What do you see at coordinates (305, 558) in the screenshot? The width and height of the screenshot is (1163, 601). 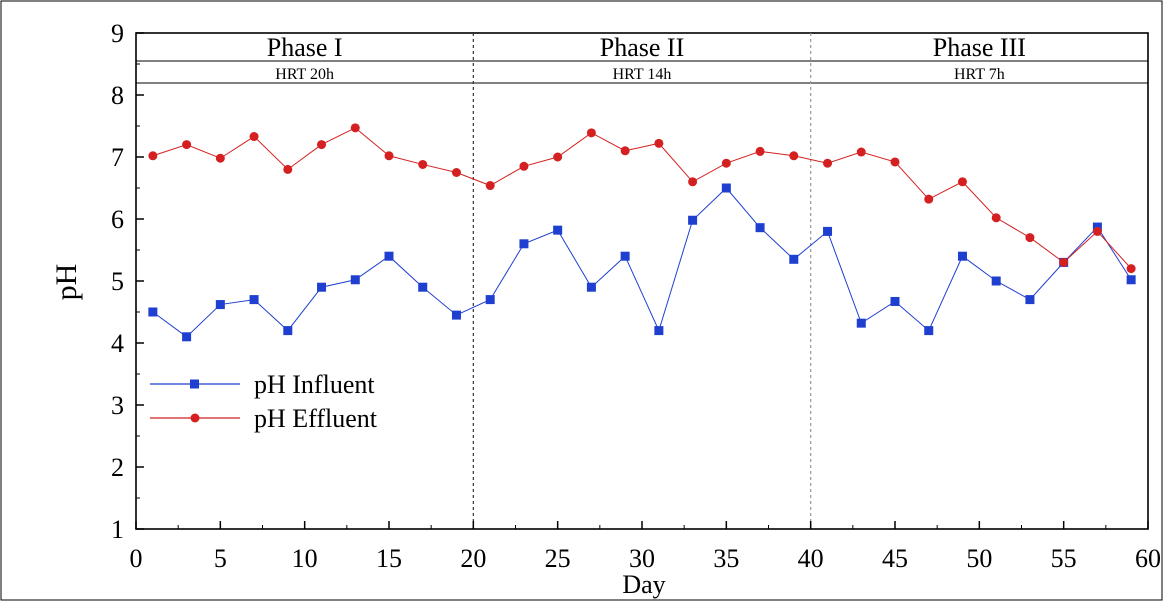 I see `x-tick-label: 10` at bounding box center [305, 558].